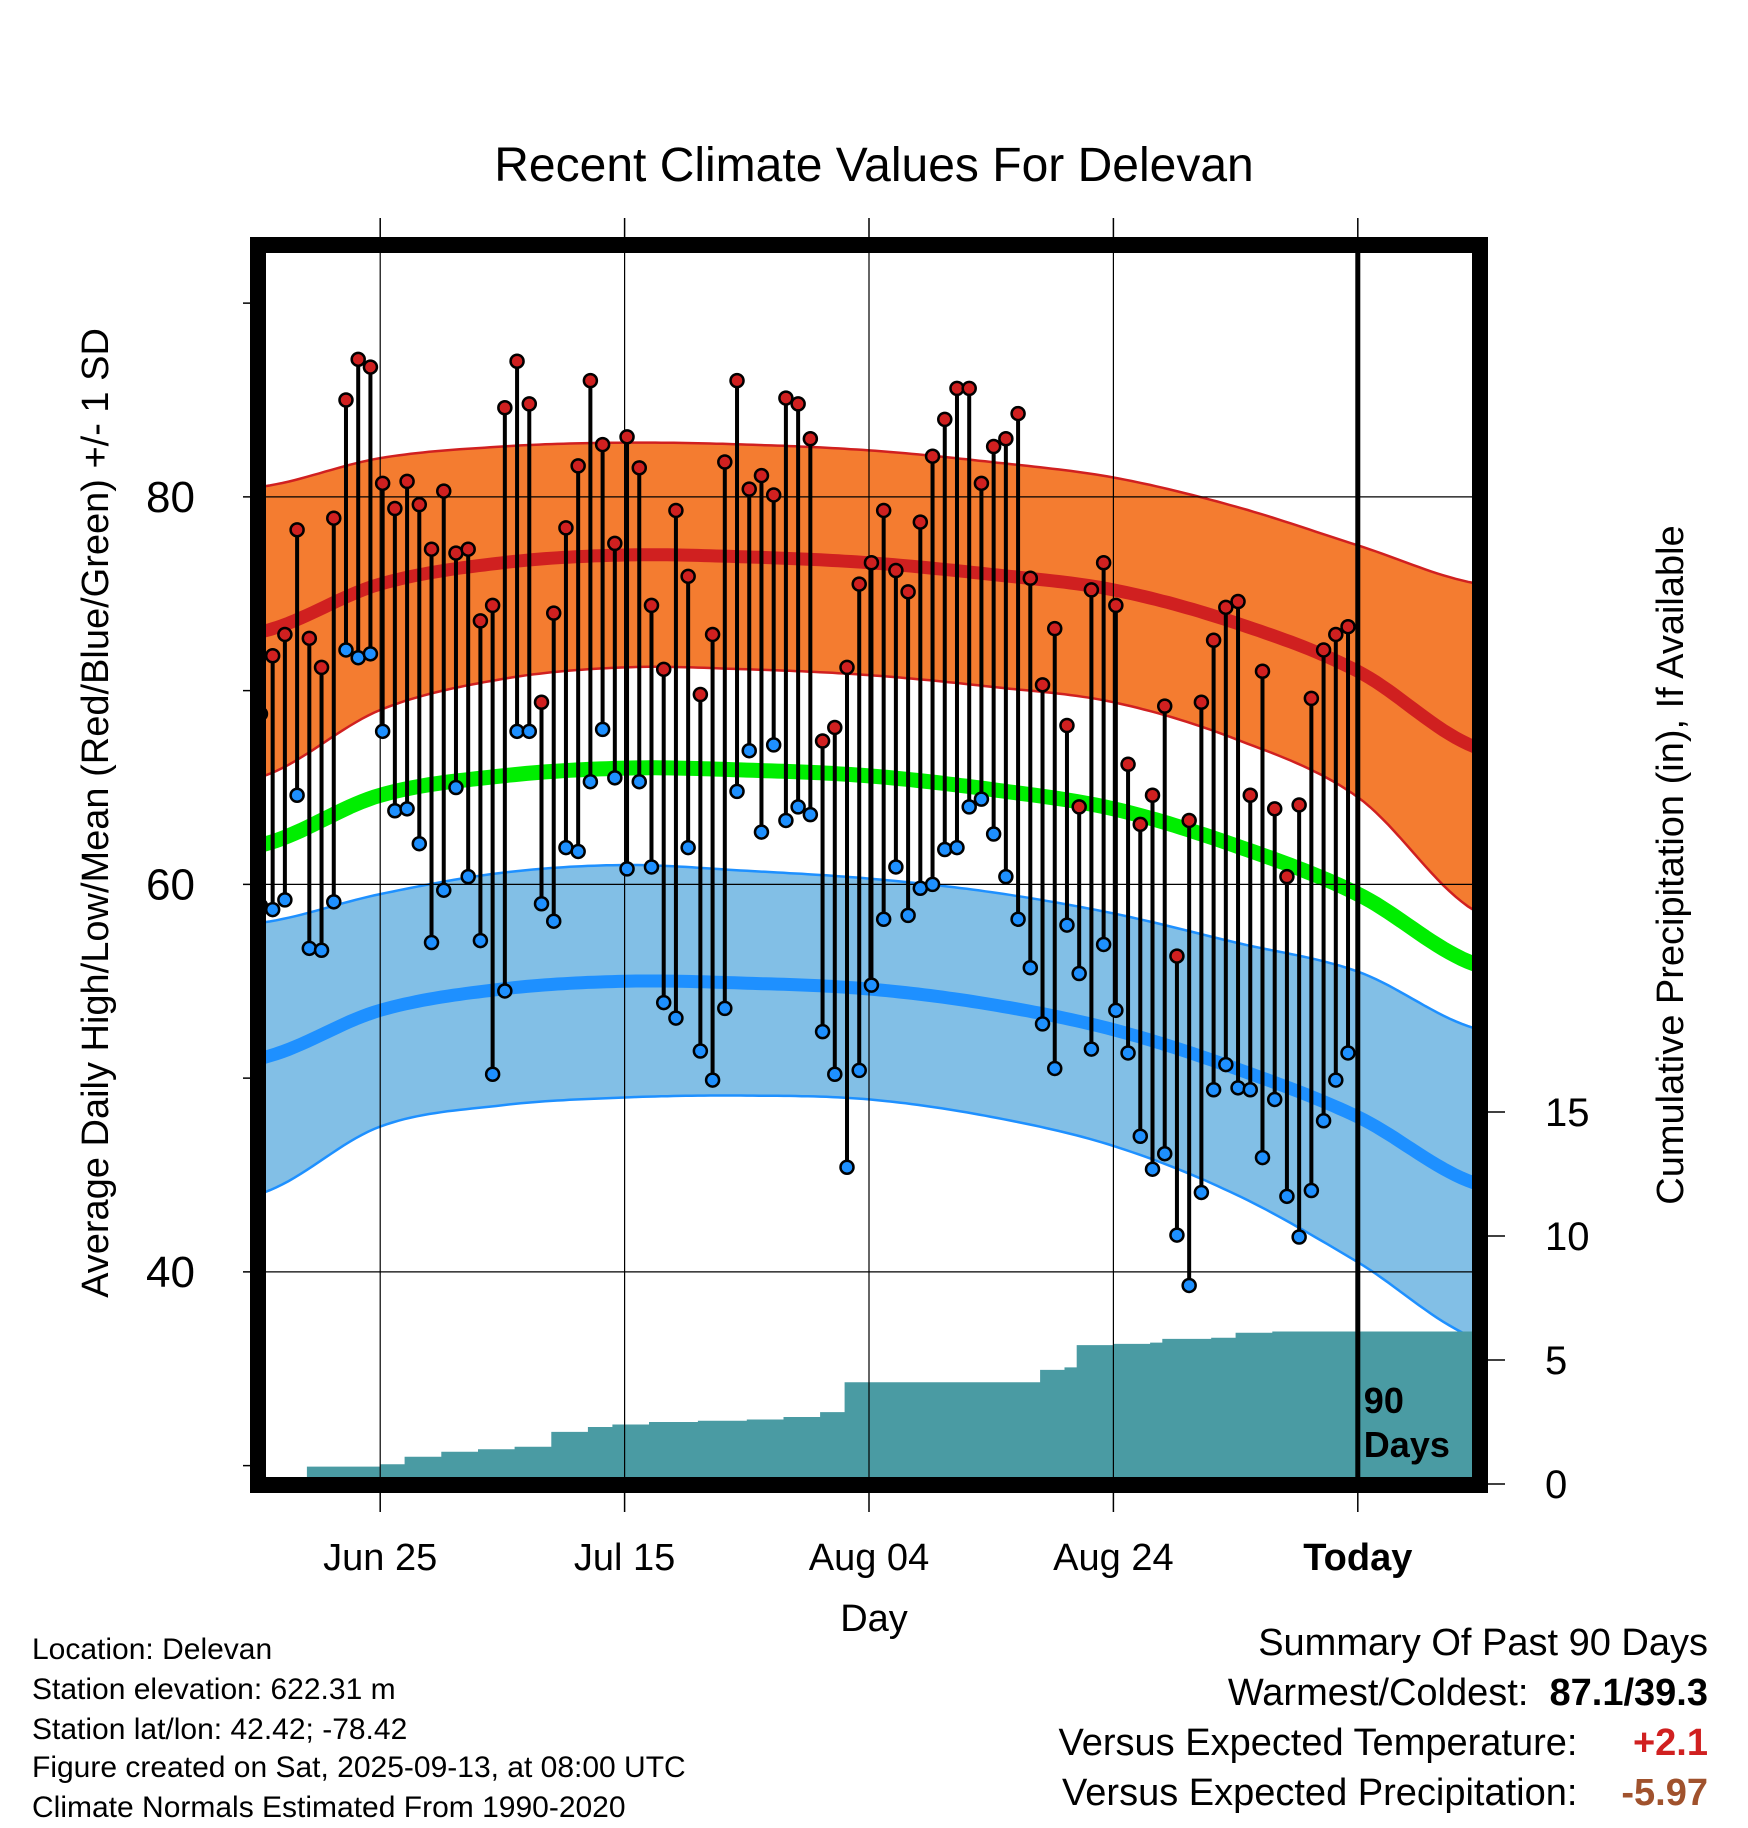  What do you see at coordinates (220, 1729) in the screenshot?
I see `info-latlon: Station lat/lon: 42.42; -78.42` at bounding box center [220, 1729].